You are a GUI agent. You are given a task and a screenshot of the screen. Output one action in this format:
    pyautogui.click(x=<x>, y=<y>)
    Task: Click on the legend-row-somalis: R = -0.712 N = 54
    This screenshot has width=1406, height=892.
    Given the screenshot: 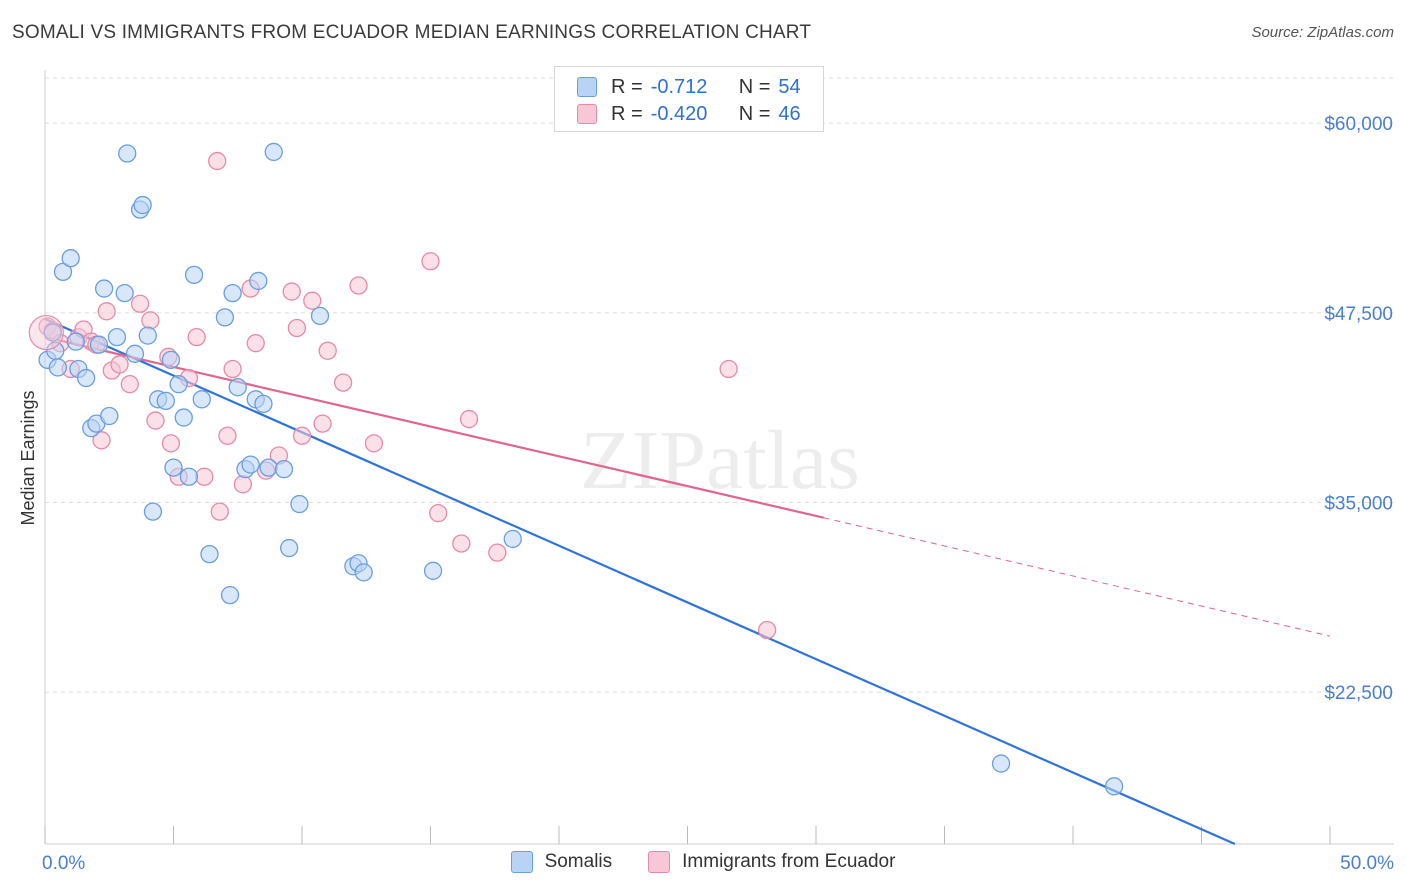 What is the action you would take?
    pyautogui.click(x=689, y=87)
    